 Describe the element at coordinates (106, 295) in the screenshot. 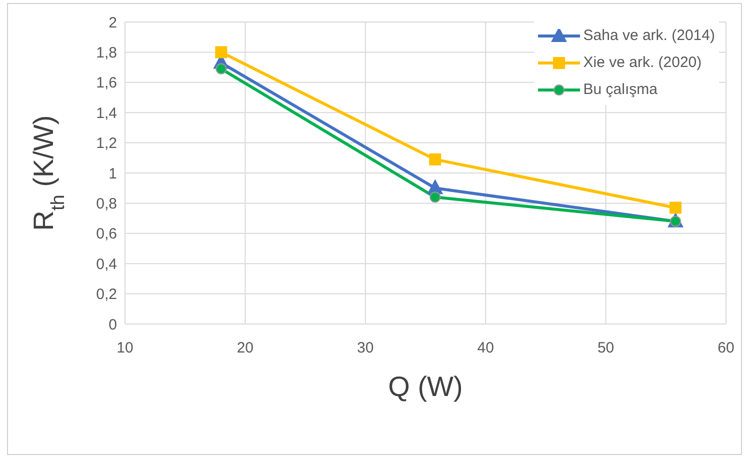

I see `y-tick-label: 0,2` at that location.